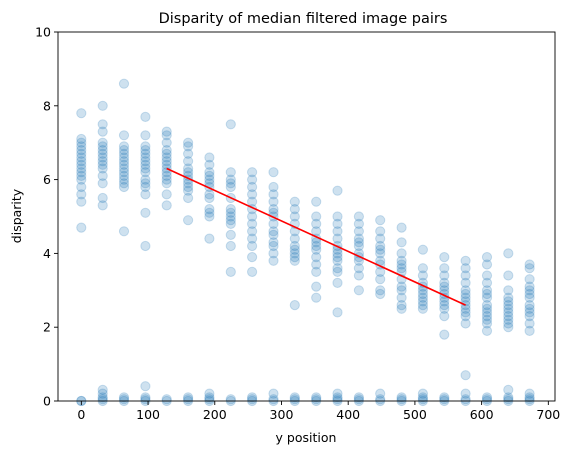 This screenshot has height=455, width=572. What do you see at coordinates (47, 253) in the screenshot?
I see `y-tick-label: 4` at bounding box center [47, 253].